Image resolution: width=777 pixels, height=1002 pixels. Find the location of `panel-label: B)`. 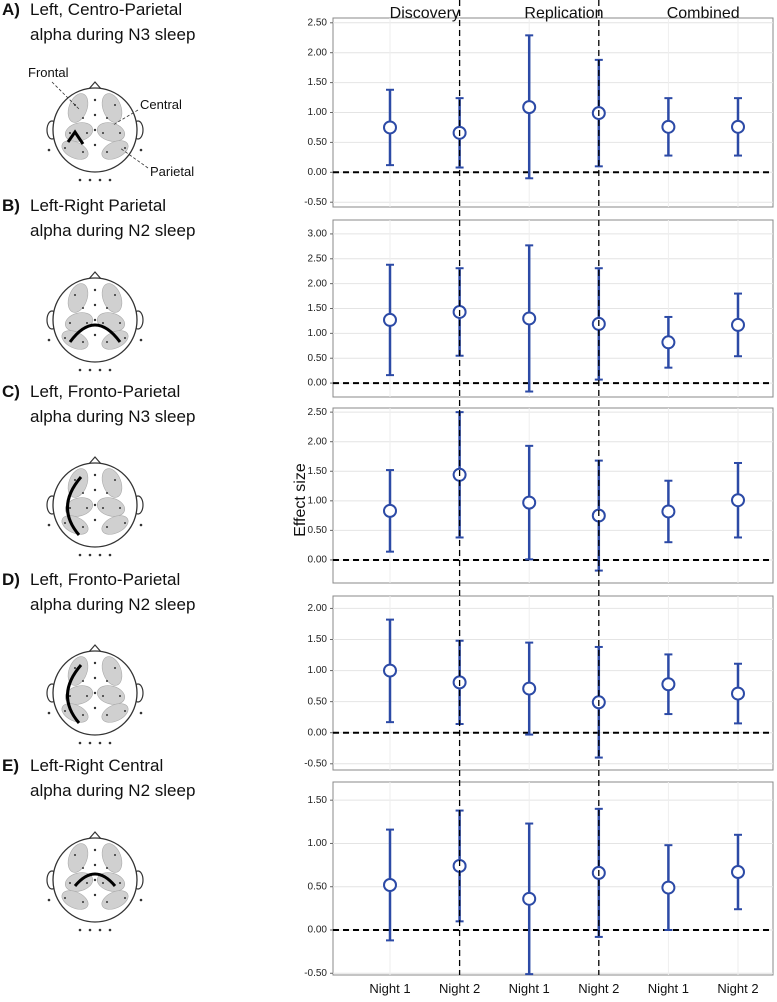

panel-label: B) is located at coordinates (11, 205).